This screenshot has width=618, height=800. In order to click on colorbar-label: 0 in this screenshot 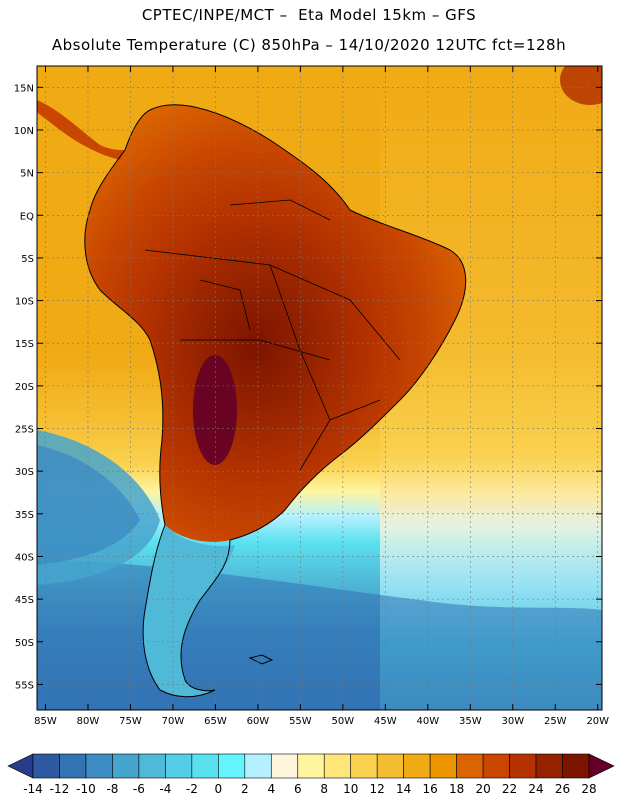, I will do `click(219, 789)`.